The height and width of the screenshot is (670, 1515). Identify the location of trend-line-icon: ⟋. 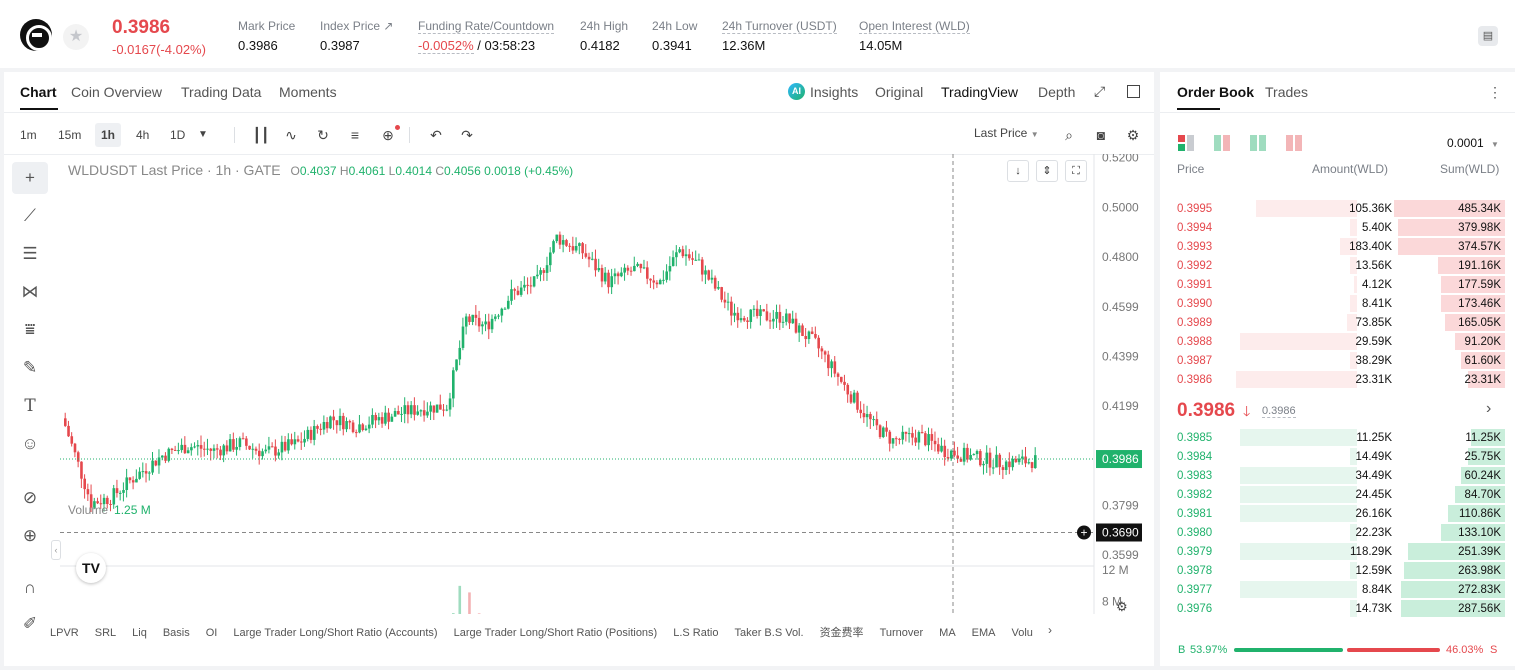
(30, 215).